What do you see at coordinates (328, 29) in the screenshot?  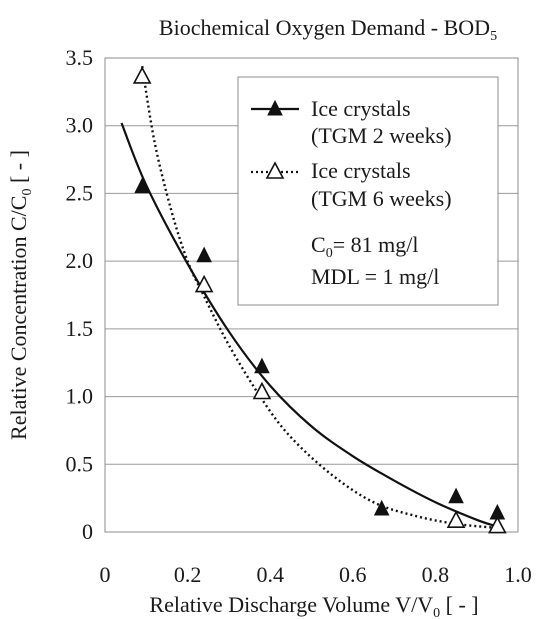 I see `chart-title: Biochemical Oxygen Demand - BOD5` at bounding box center [328, 29].